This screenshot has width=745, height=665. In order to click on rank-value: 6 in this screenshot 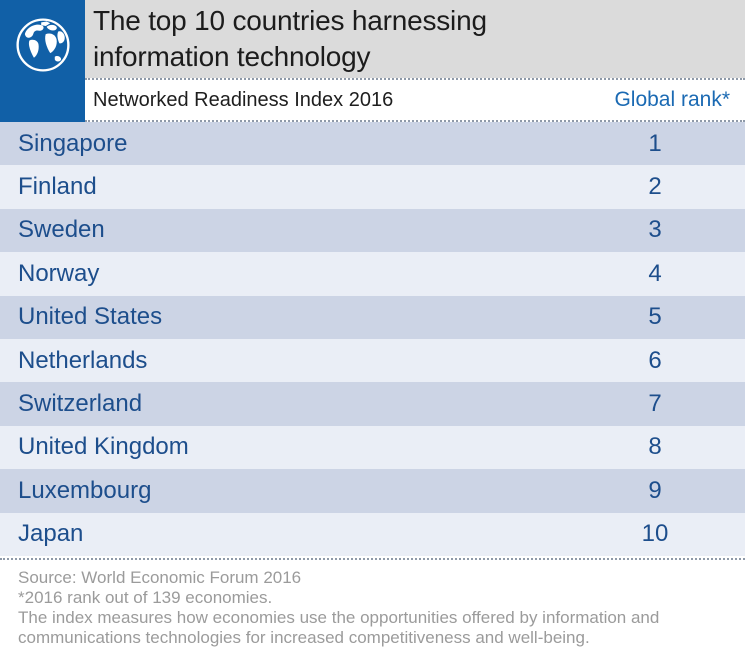, I will do `click(655, 360)`.